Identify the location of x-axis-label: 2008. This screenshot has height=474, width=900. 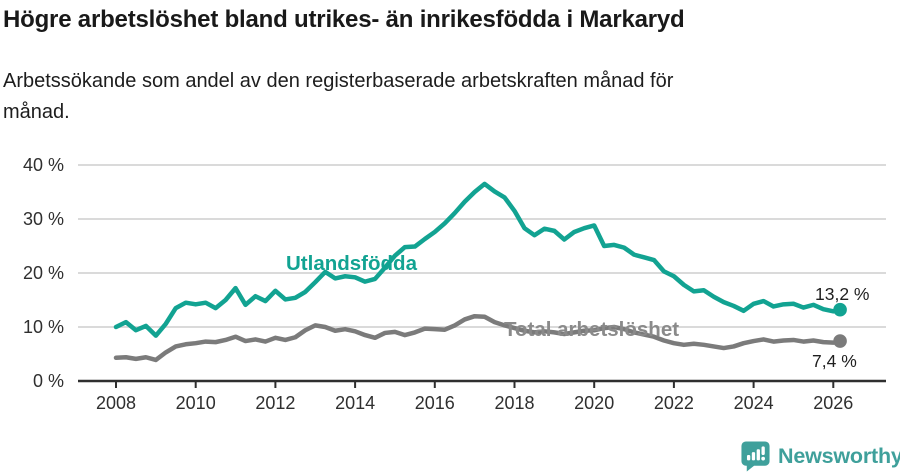
(116, 403).